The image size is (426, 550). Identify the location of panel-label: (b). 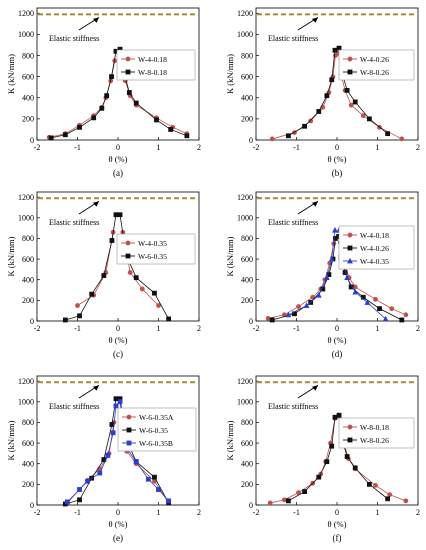
(337, 173).